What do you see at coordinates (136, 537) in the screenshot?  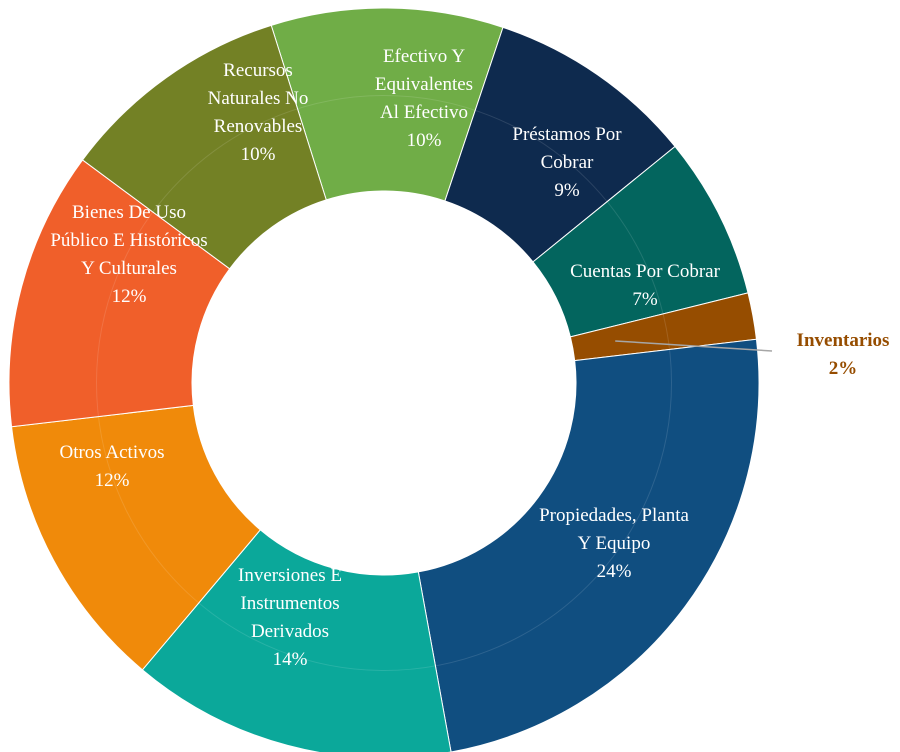 I see `slice-otros-activos` at bounding box center [136, 537].